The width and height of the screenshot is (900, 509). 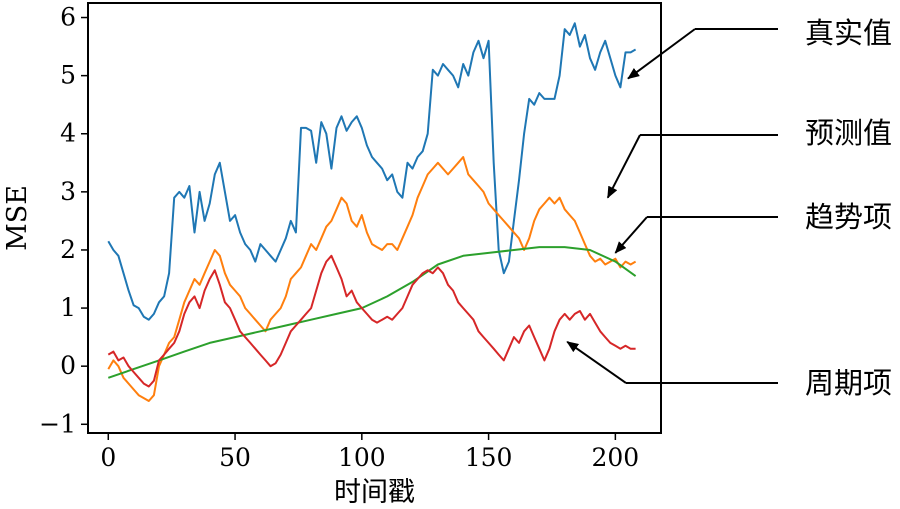 What do you see at coordinates (68, 249) in the screenshot?
I see `y-tick-label-3: 2` at bounding box center [68, 249].